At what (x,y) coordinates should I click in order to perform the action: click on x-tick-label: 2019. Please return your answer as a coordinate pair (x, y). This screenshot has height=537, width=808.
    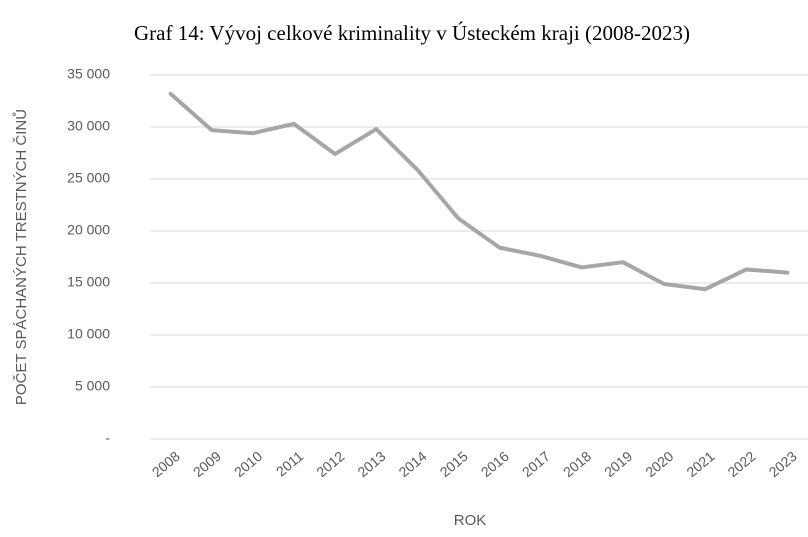
    Looking at the image, I should click on (618, 464).